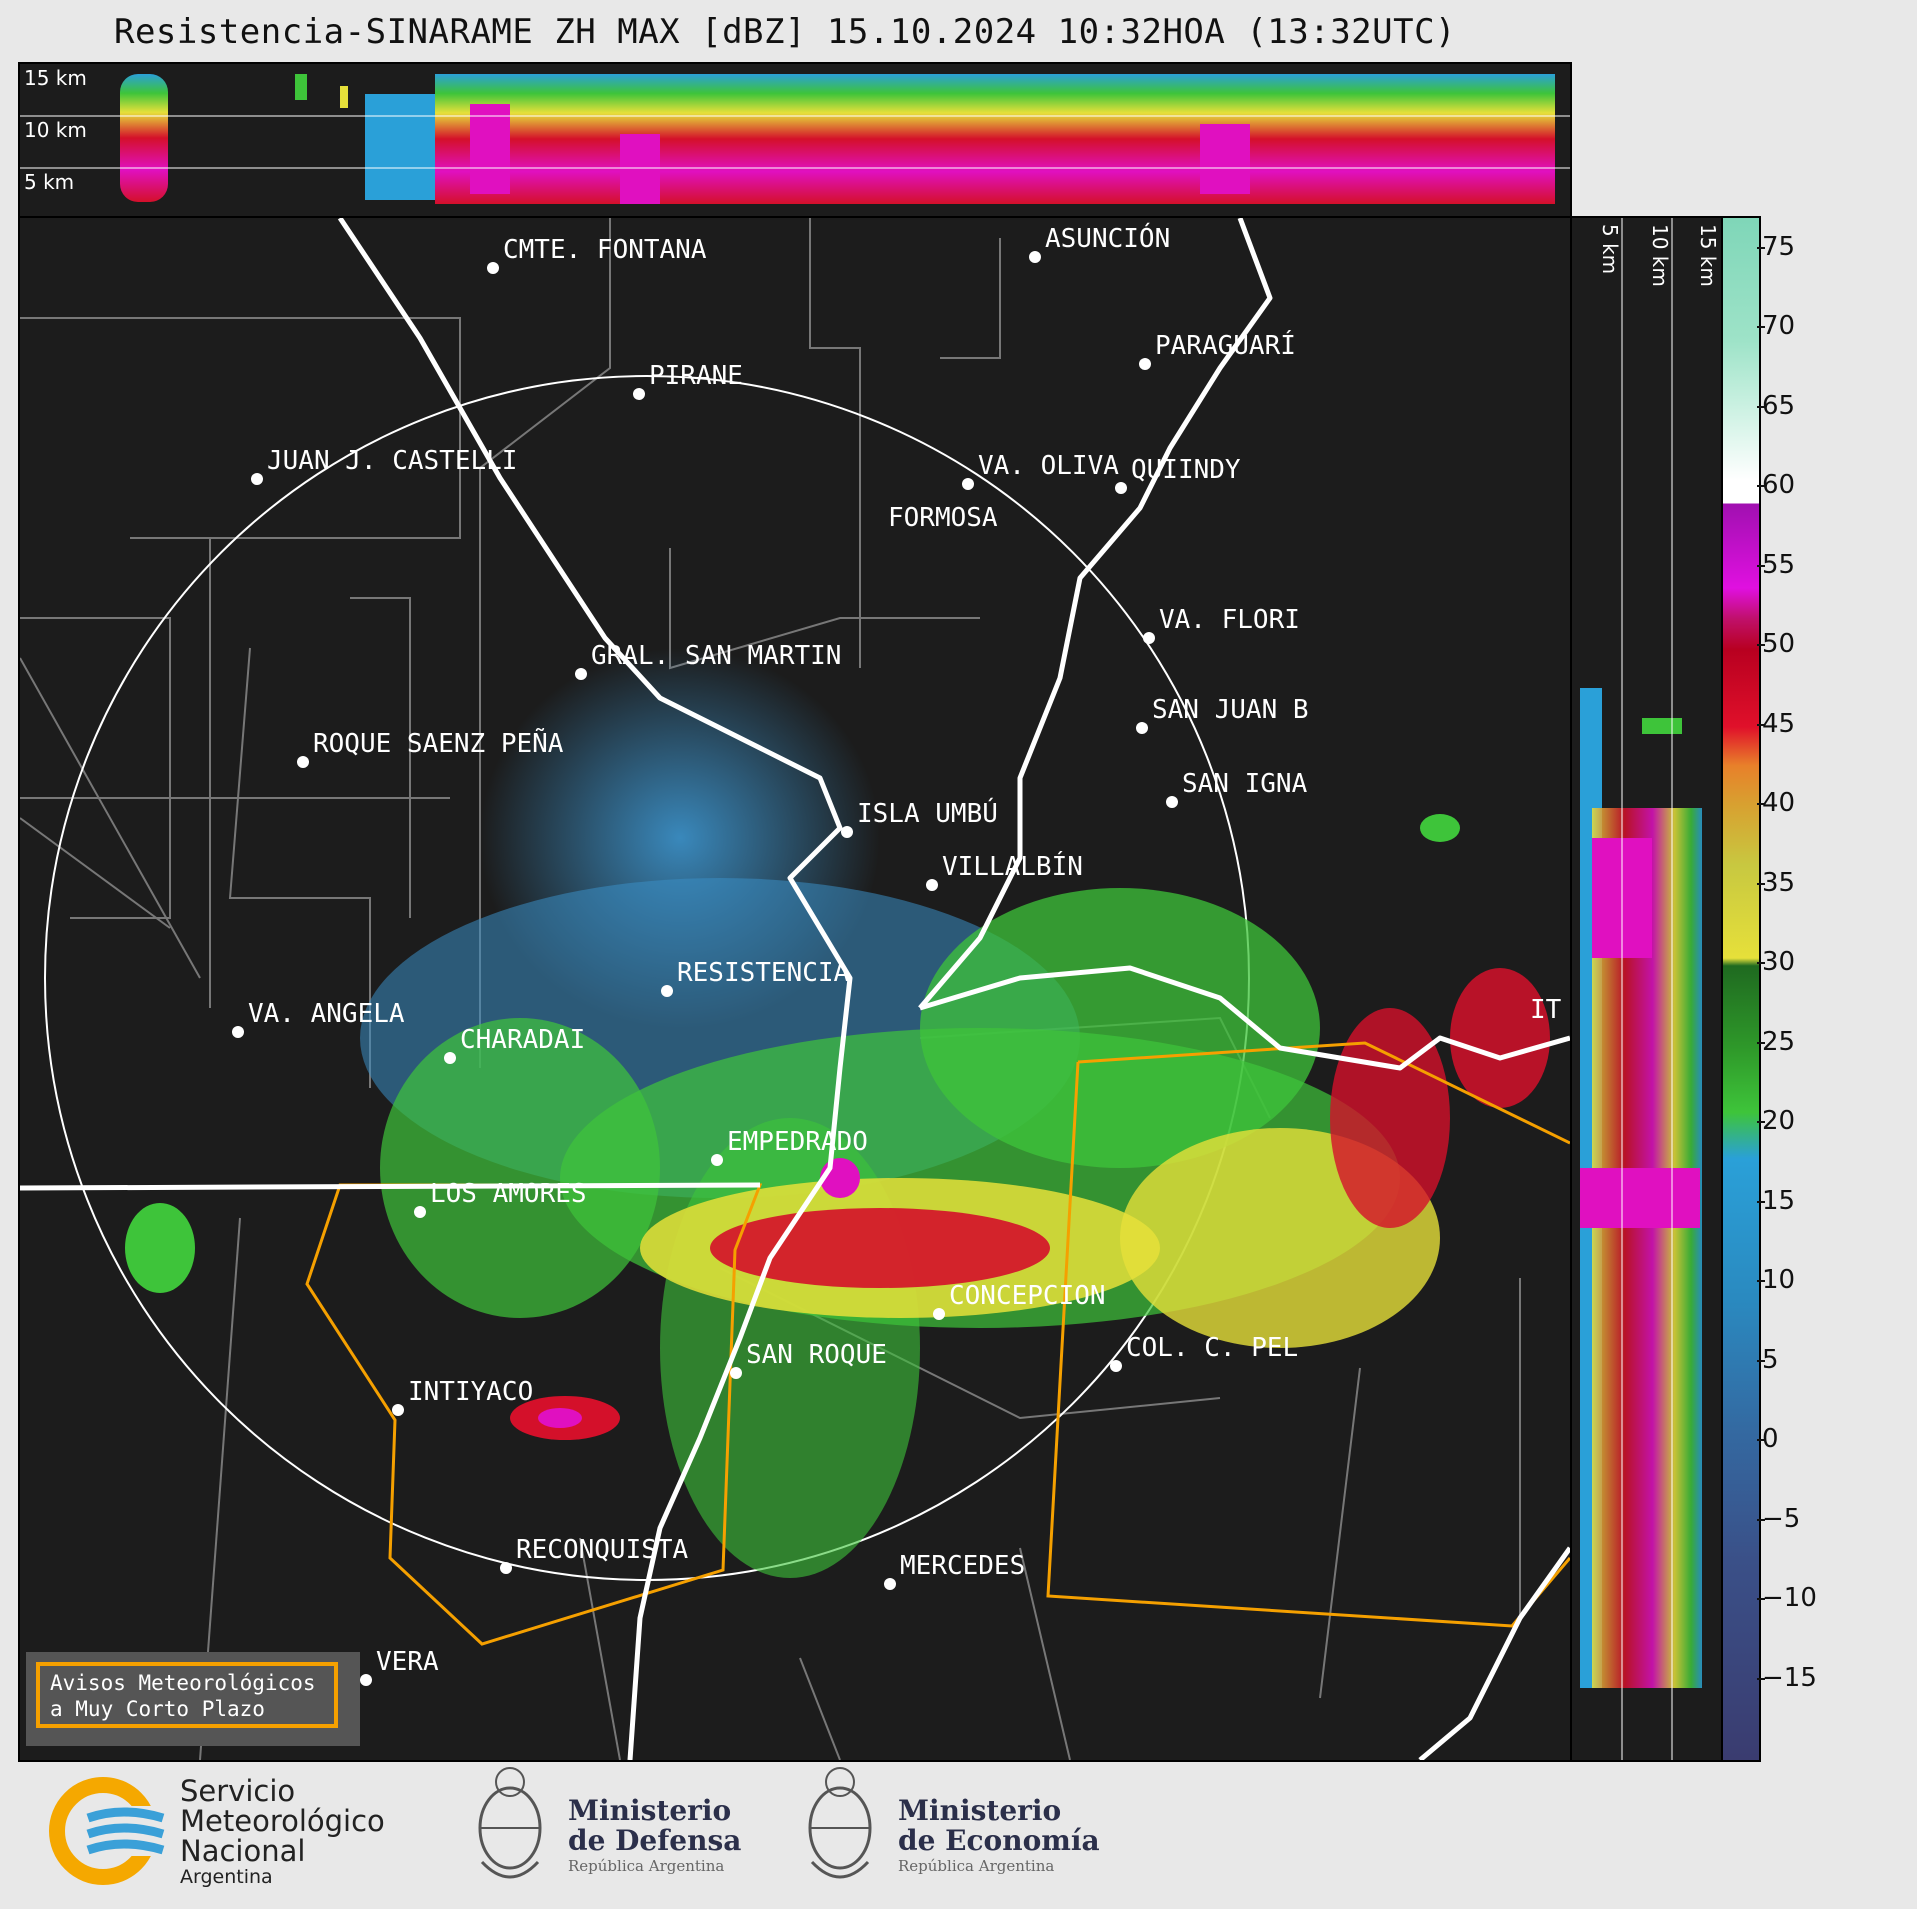 Image resolution: width=1917 pixels, height=1909 pixels. What do you see at coordinates (1770, 1439) in the screenshot?
I see `colorbar-tick-label: 0` at bounding box center [1770, 1439].